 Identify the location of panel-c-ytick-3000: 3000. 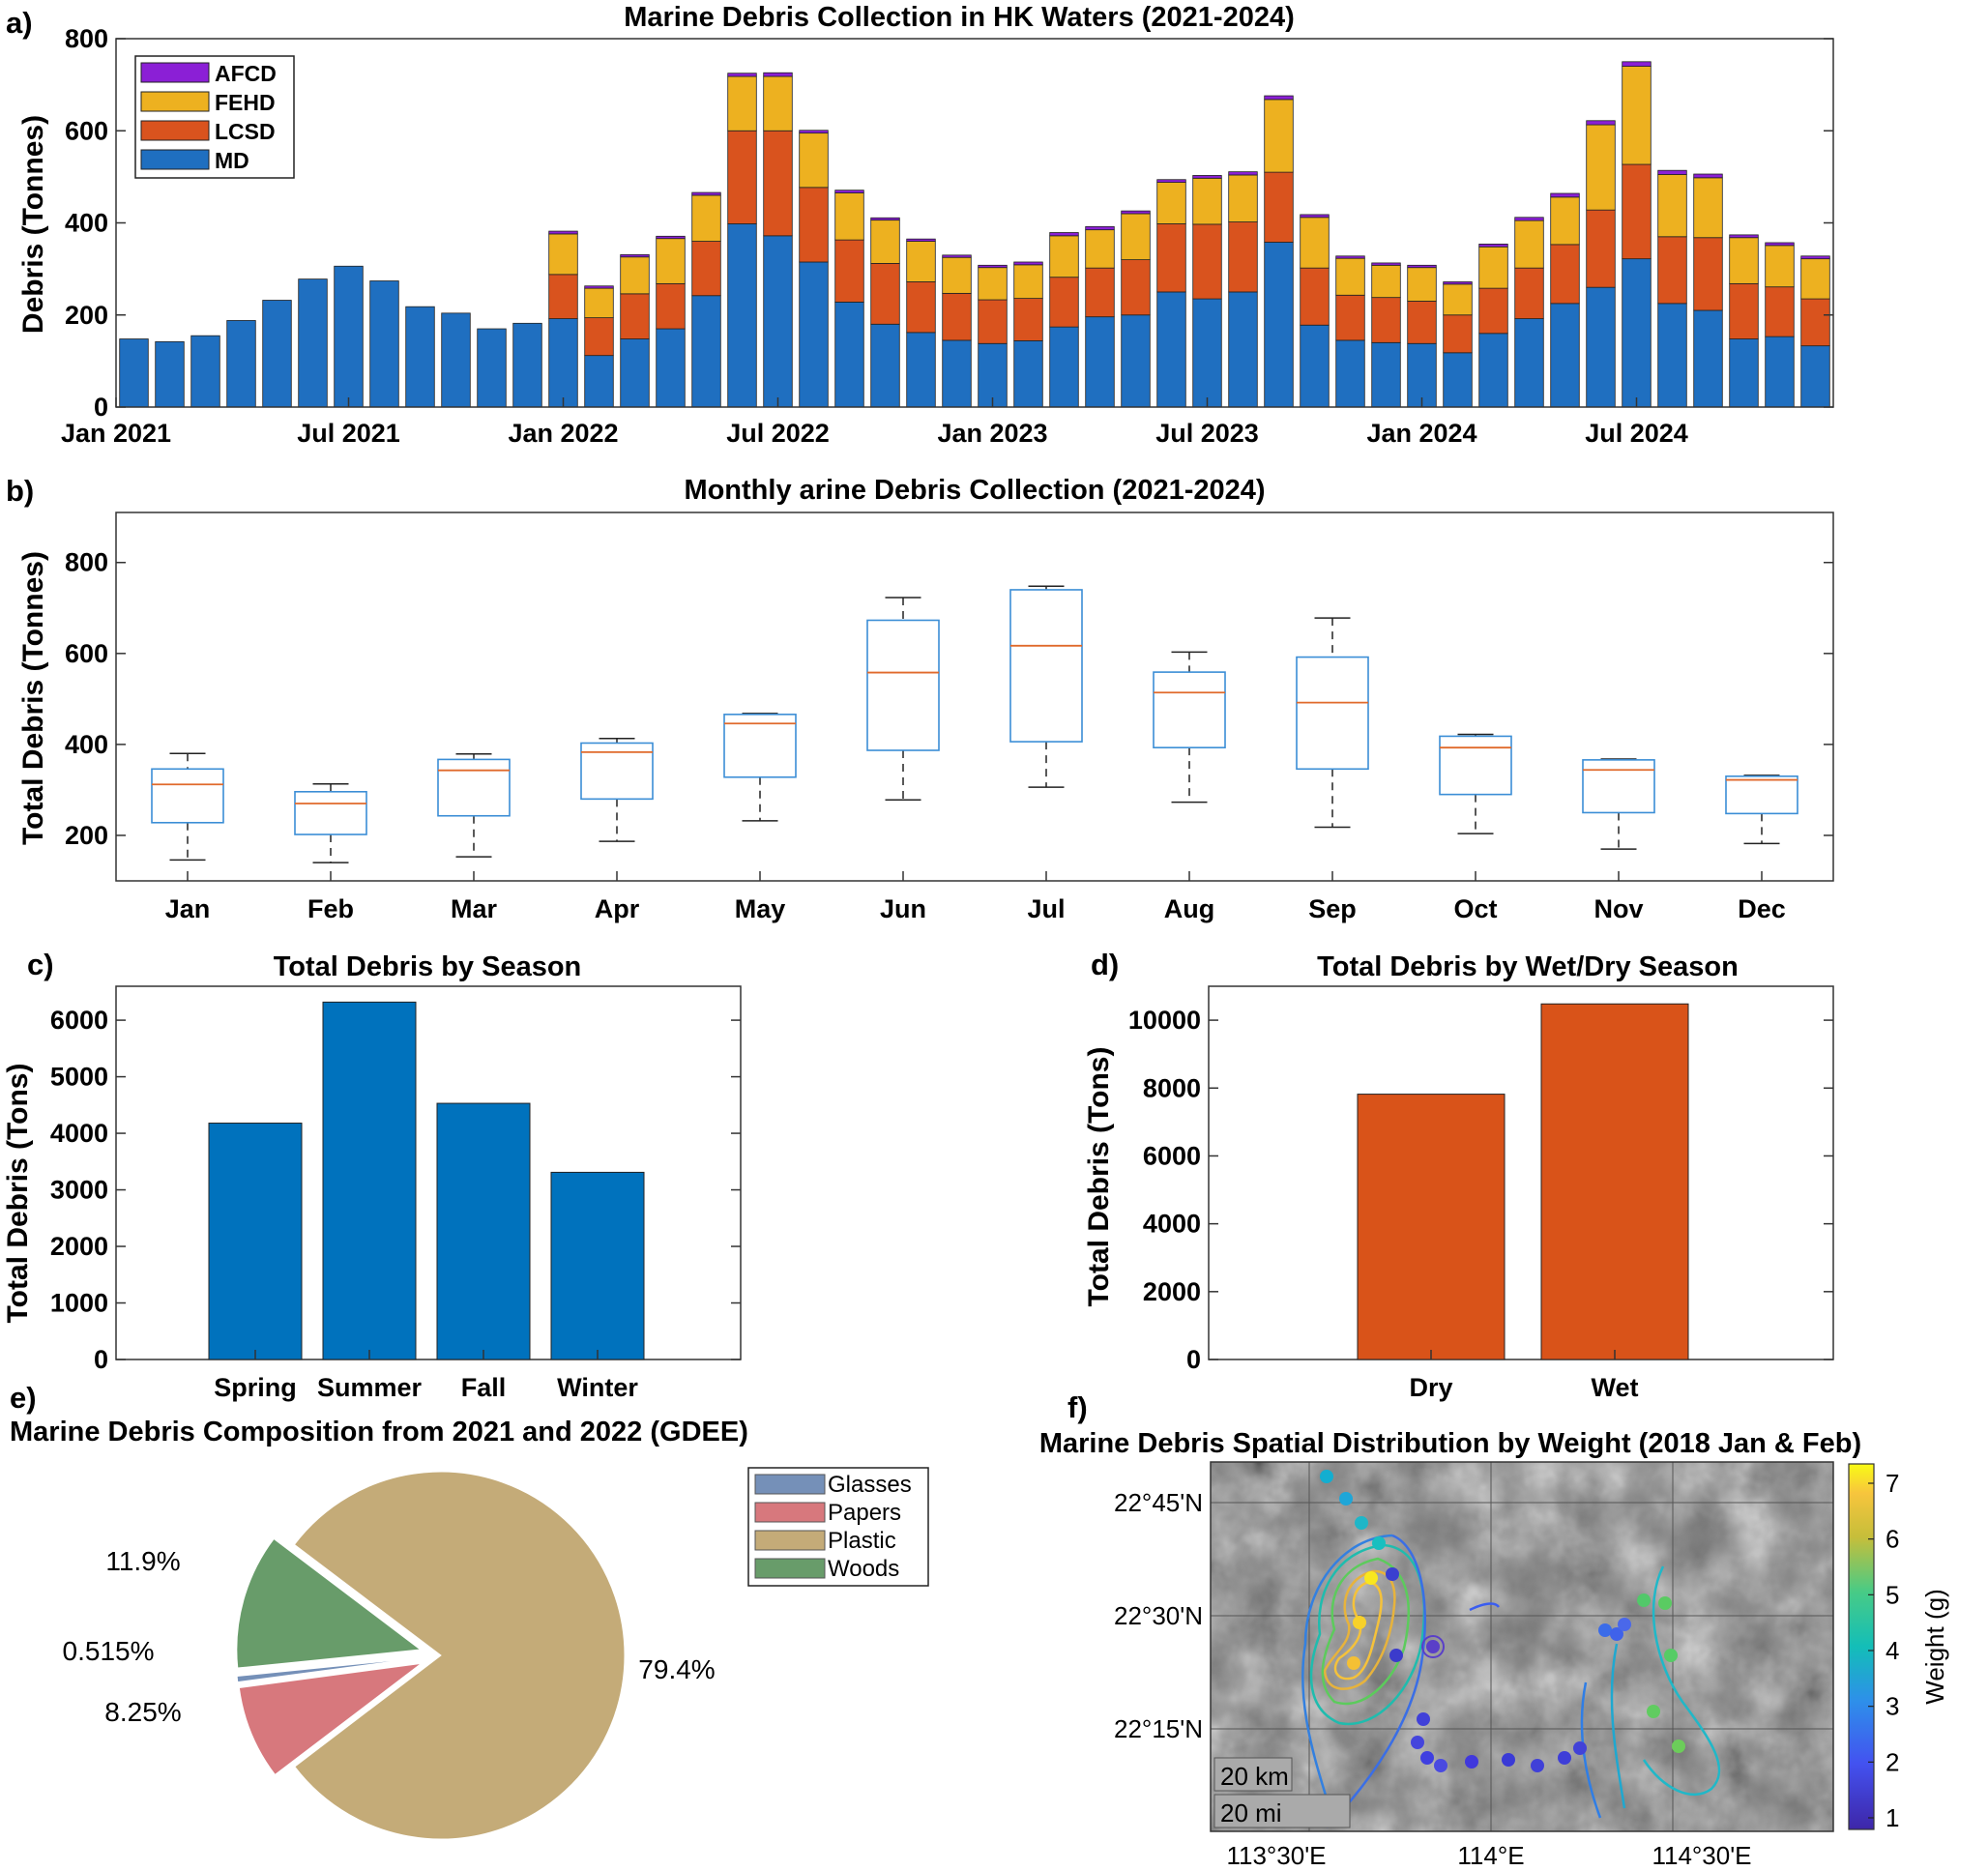
(79, 1190).